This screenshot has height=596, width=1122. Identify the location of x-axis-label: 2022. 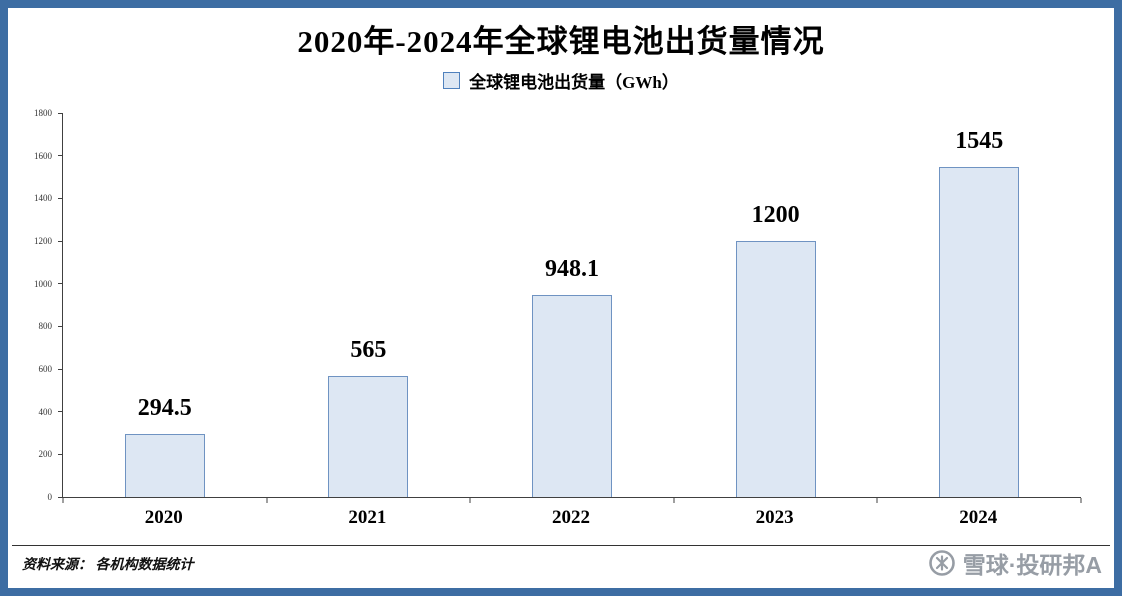
(571, 517).